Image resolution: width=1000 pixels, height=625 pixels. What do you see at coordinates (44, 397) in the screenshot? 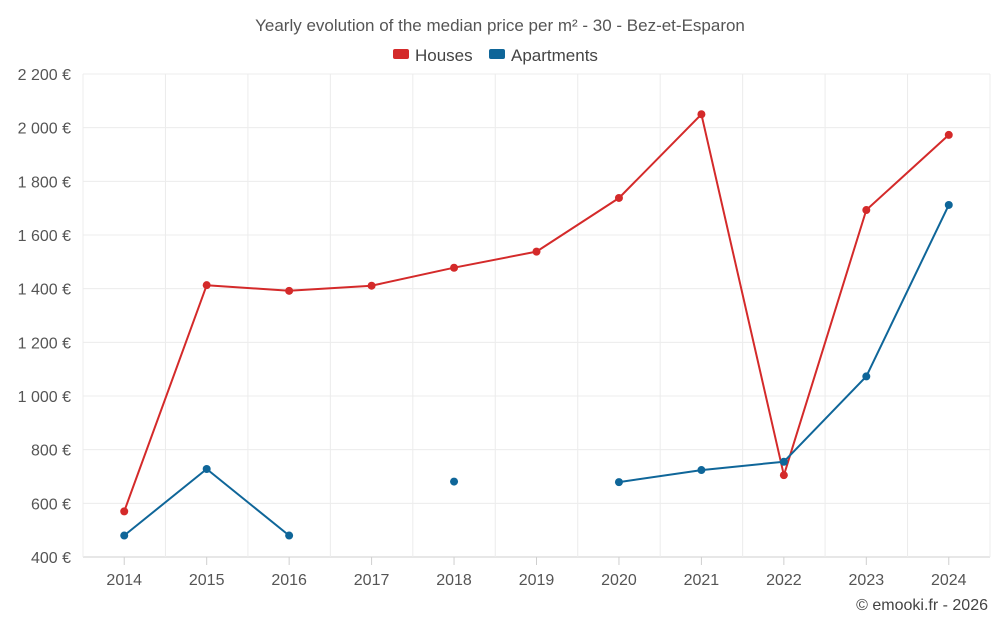
I see `y-tick-label: 1 000 €` at bounding box center [44, 397].